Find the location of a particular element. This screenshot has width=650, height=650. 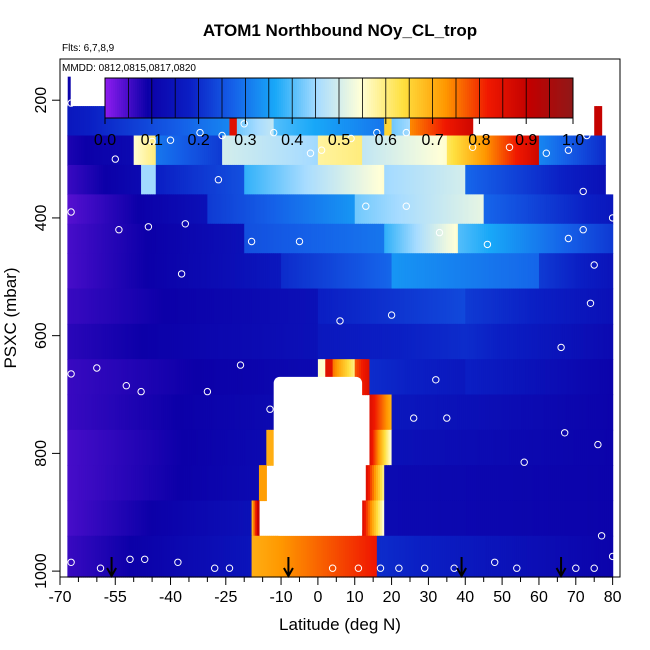

x-tick-label: -70 is located at coordinates (59, 597).